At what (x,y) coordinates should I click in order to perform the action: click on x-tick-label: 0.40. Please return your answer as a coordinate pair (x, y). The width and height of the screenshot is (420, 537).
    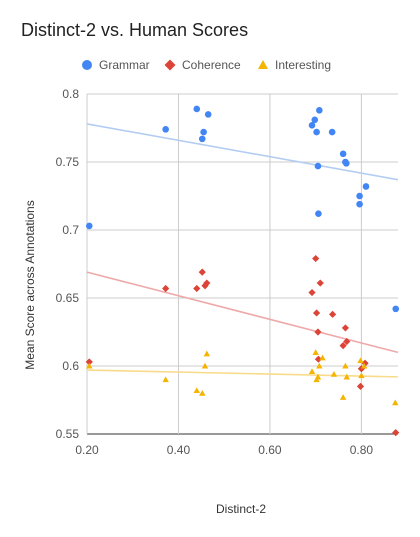
    Looking at the image, I should click on (179, 450).